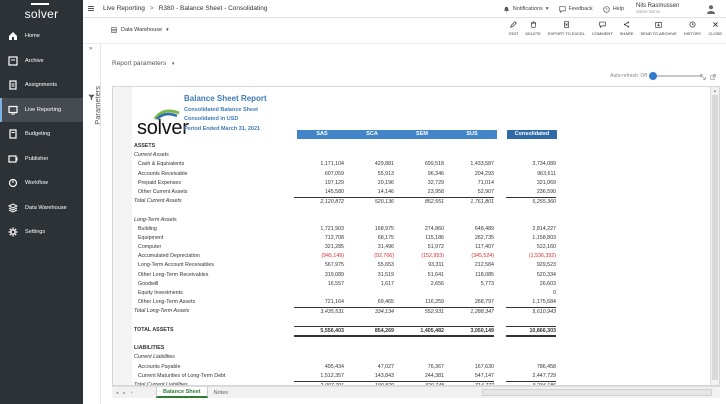  What do you see at coordinates (92, 224) in the screenshot?
I see `parameters-panel: » Parameters` at bounding box center [92, 224].